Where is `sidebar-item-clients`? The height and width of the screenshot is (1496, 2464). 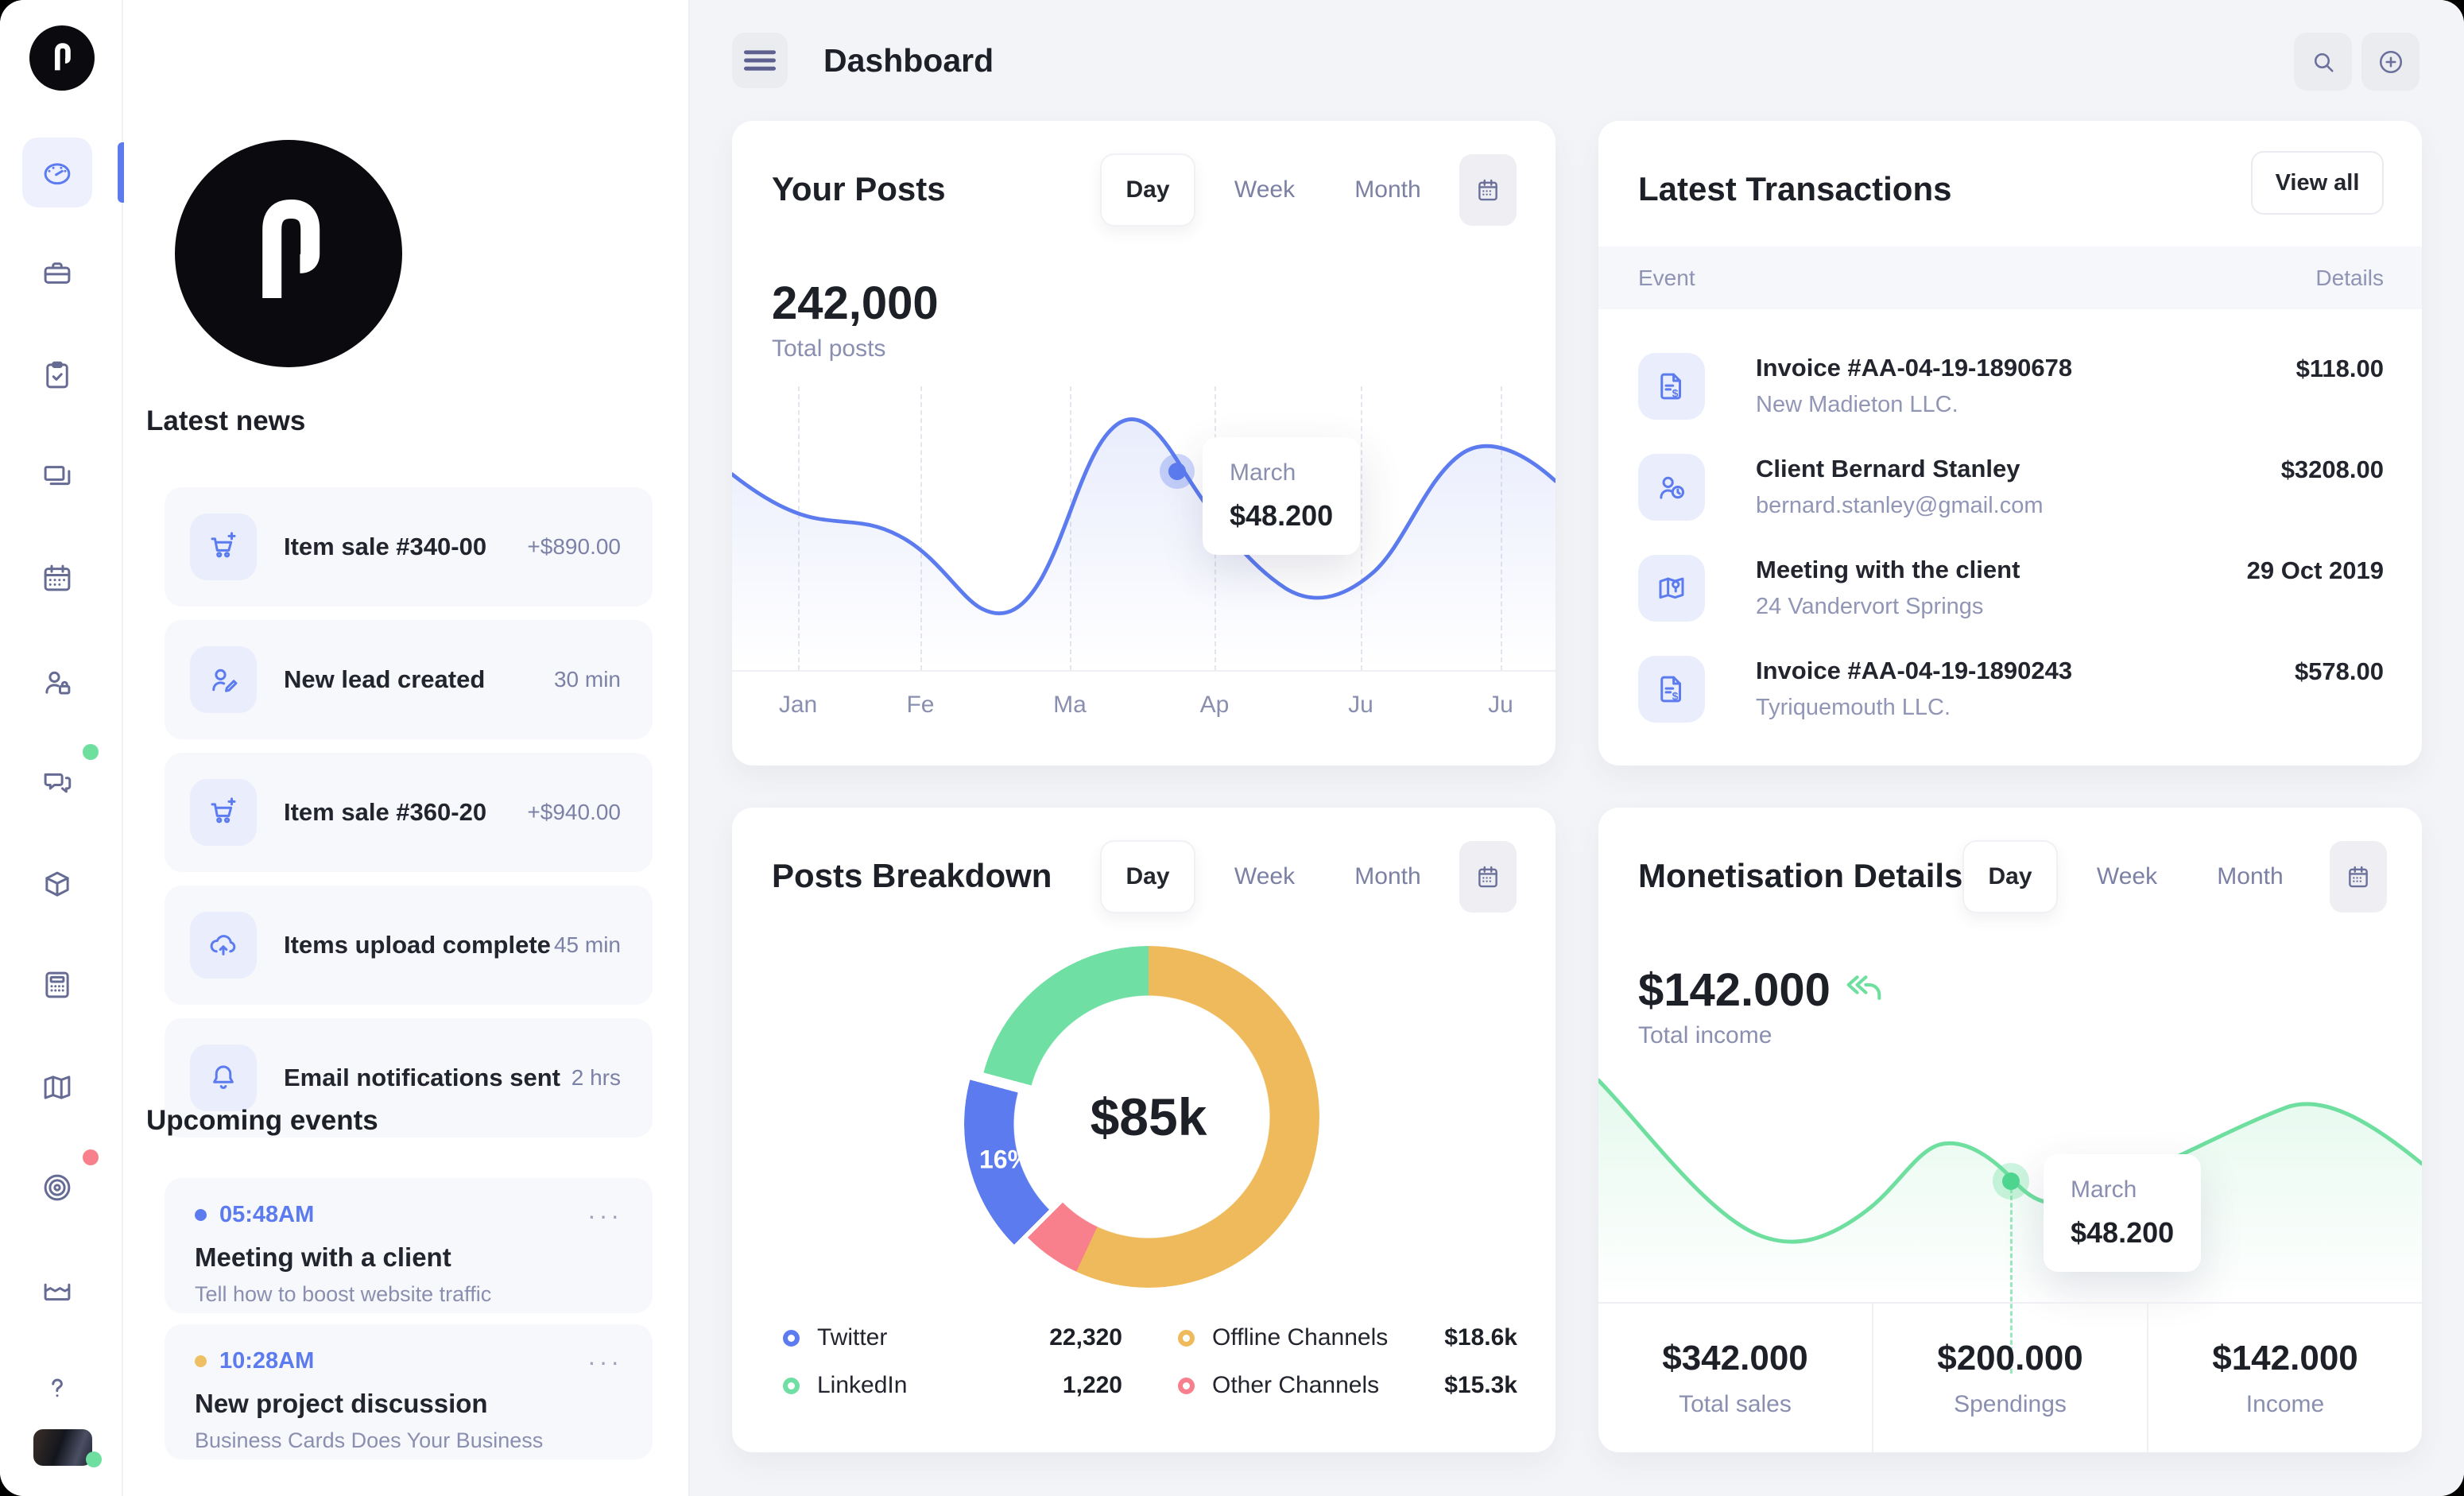
sidebar-item-clients is located at coordinates (57, 682).